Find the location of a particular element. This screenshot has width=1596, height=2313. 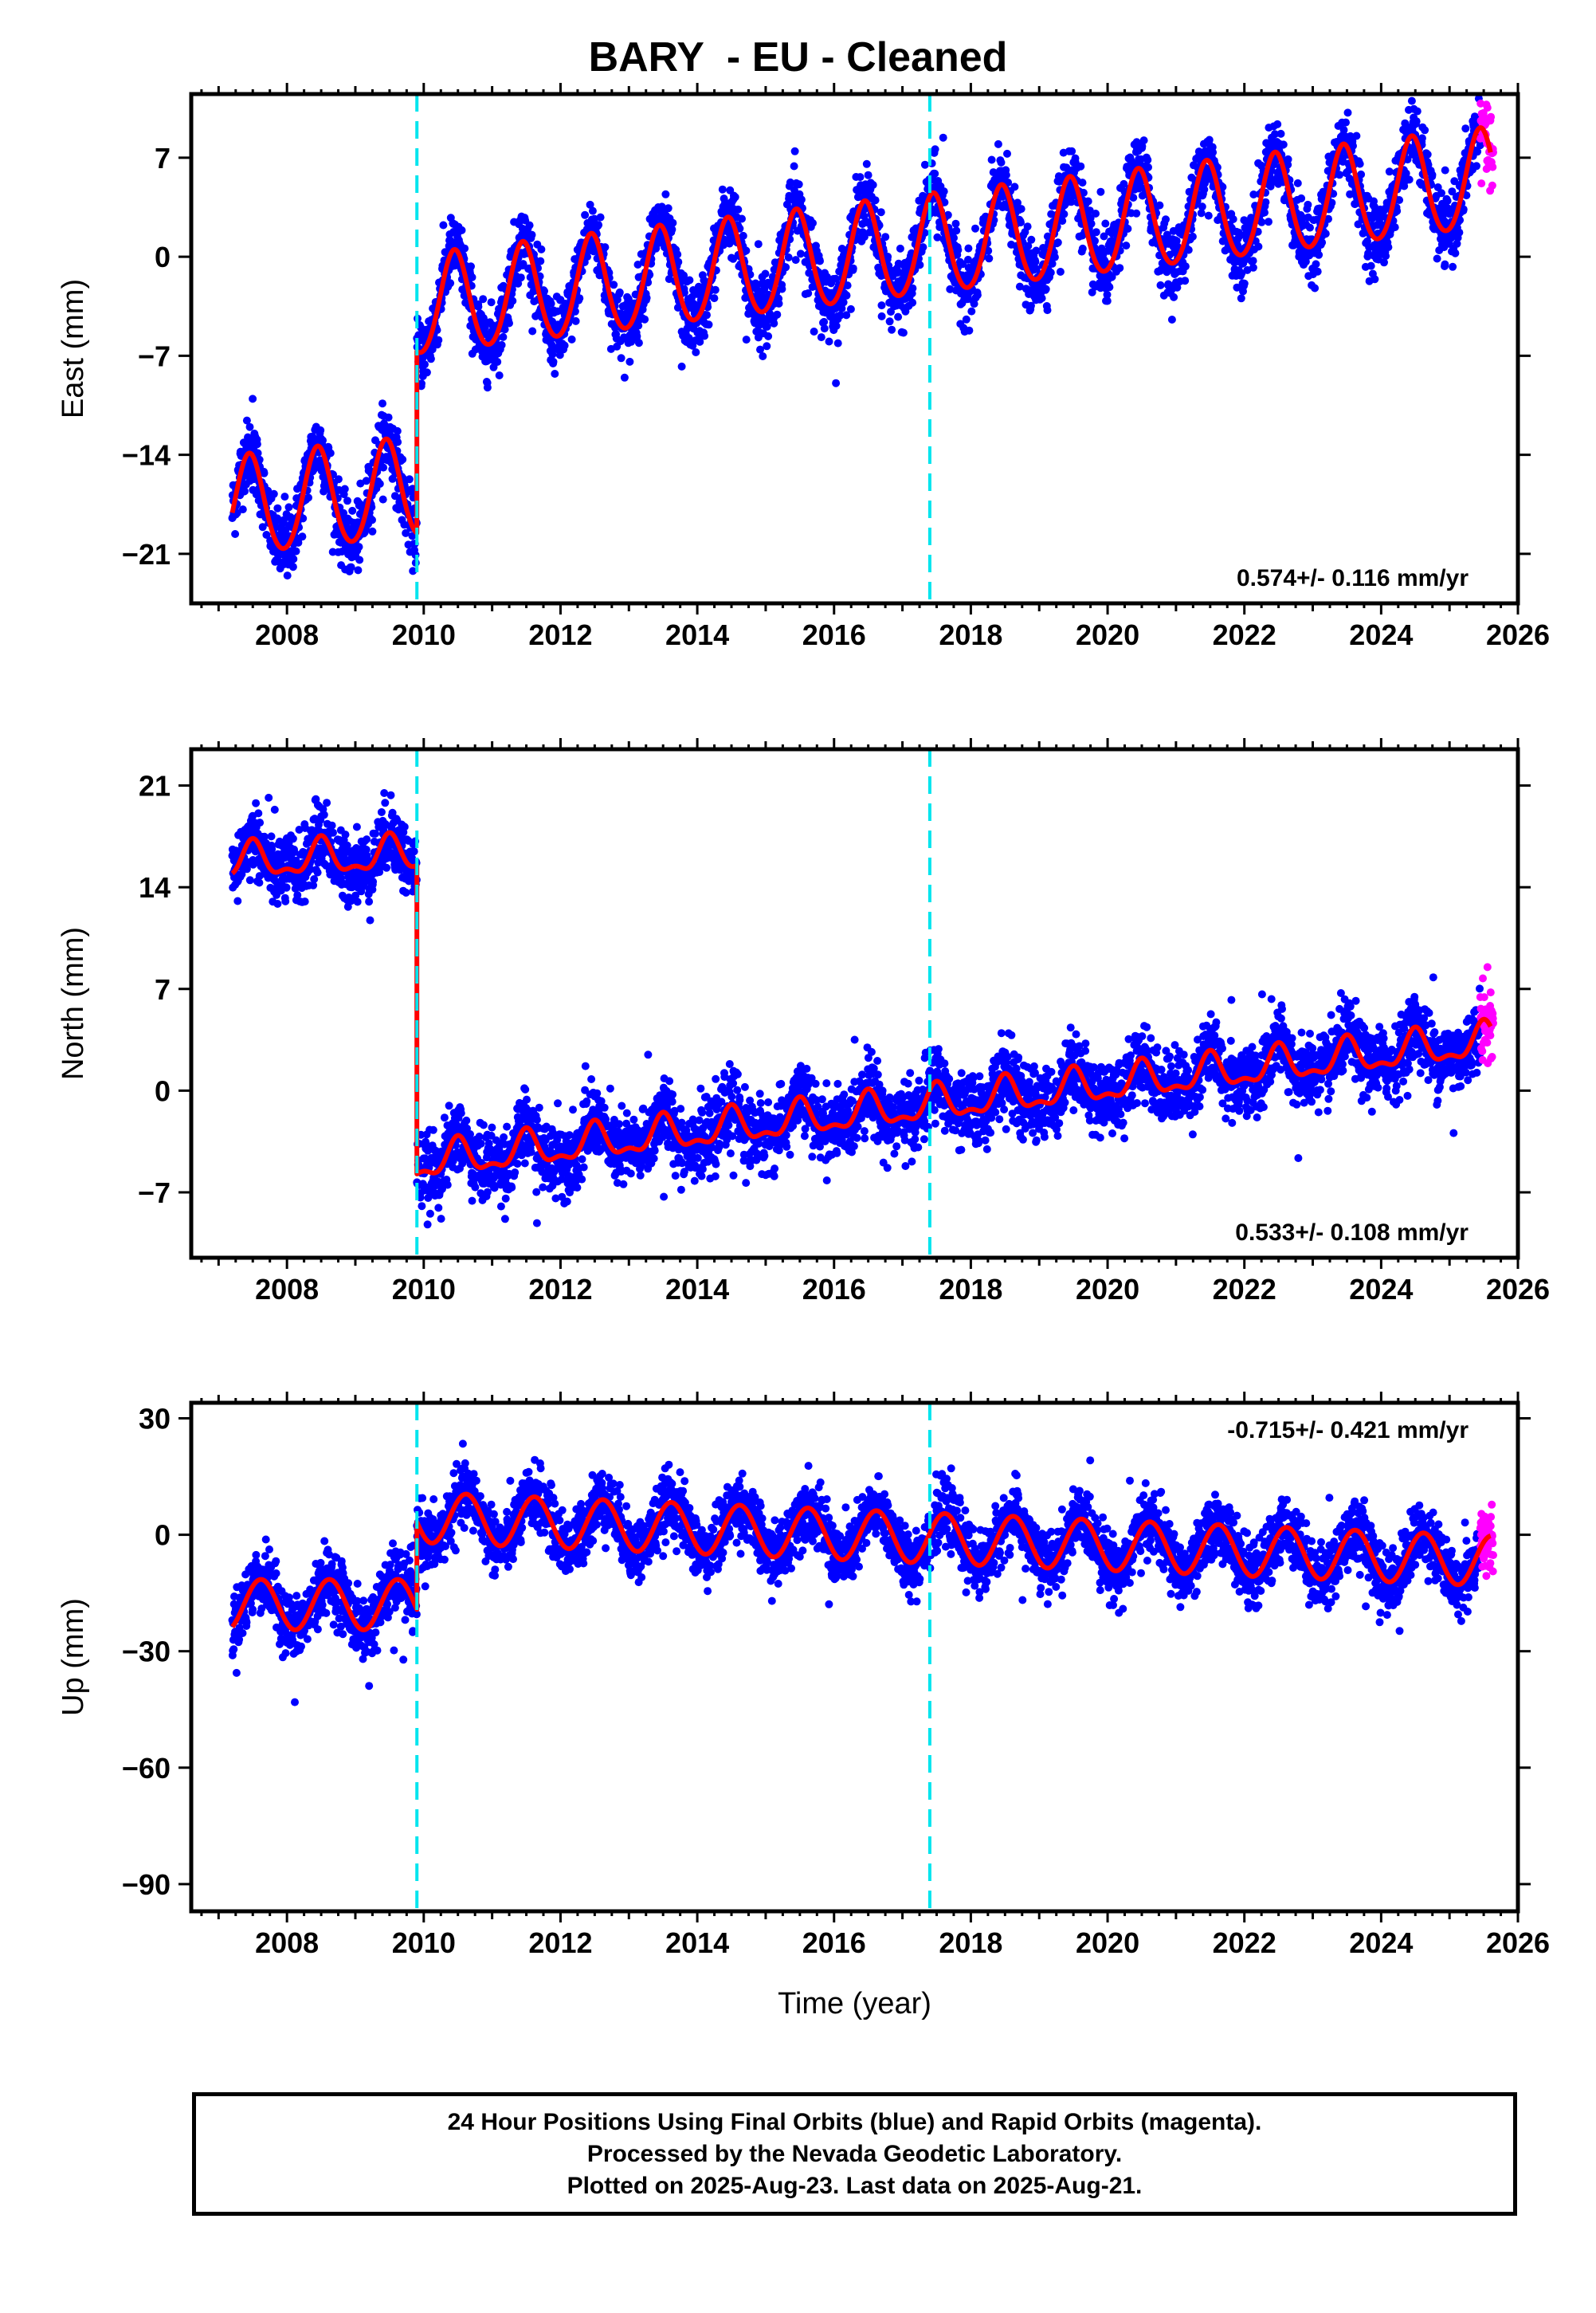

east-y-tick-label: −14 is located at coordinates (147, 456).